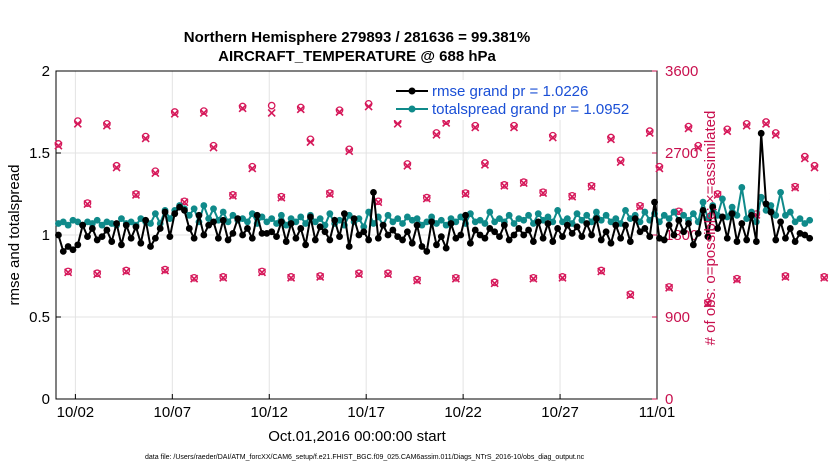 Image resolution: width=830 pixels, height=470 pixels. What do you see at coordinates (669, 399) in the screenshot?
I see `y-right-tick-label: 0` at bounding box center [669, 399].